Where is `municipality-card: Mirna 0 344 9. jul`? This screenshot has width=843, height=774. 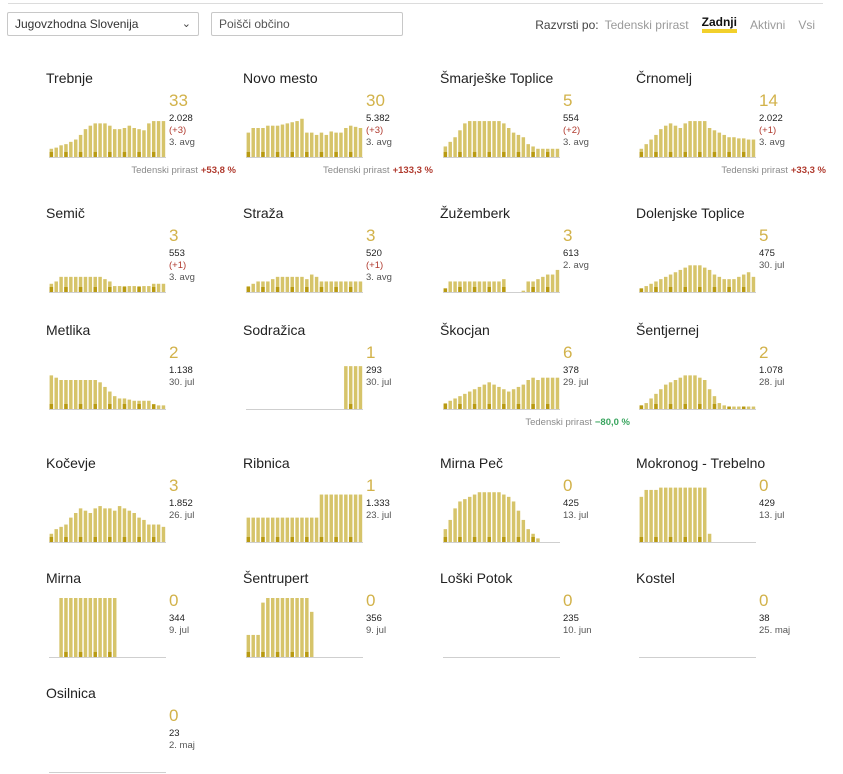 municipality-card: Mirna 0 344 9. jul is located at coordinates (141, 627).